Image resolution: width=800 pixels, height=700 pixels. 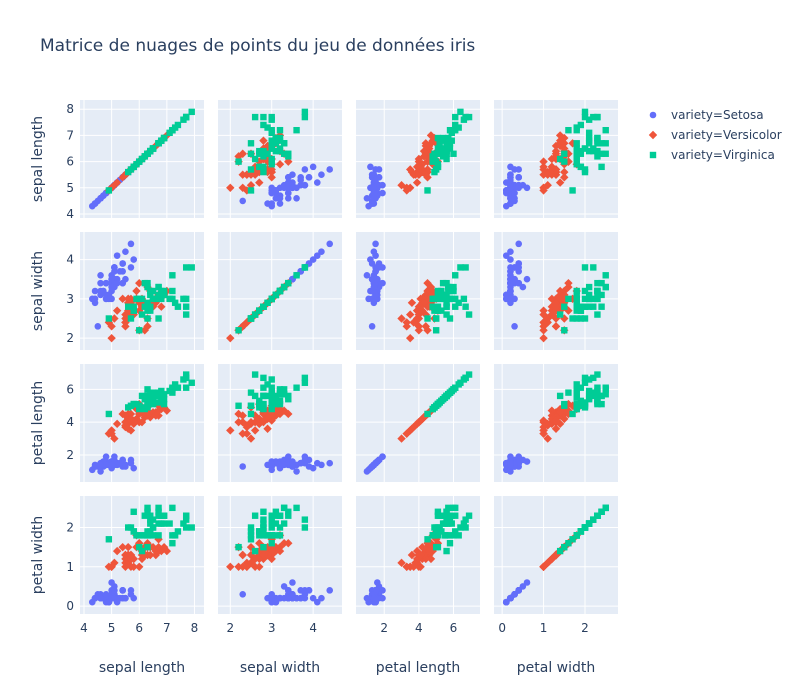 I want to click on panel-sepal-length-vs-petal-width, so click(x=556, y=159).